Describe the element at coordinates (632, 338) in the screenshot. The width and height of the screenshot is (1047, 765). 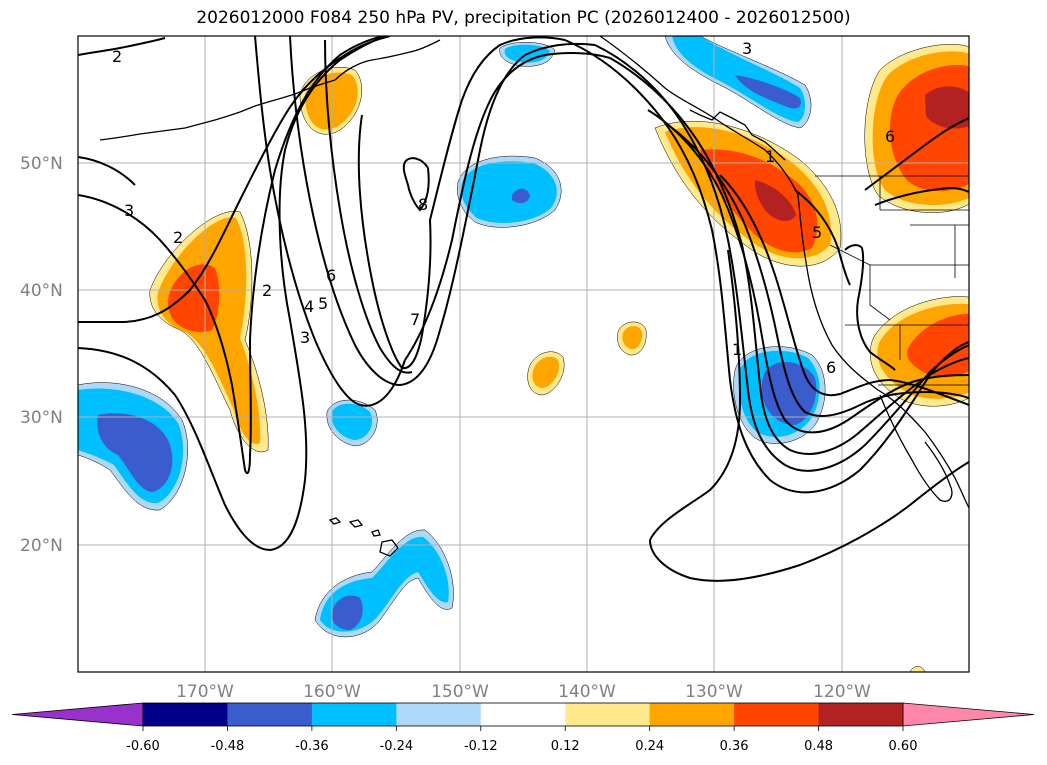
I see `precip-dot-137w-core` at that location.